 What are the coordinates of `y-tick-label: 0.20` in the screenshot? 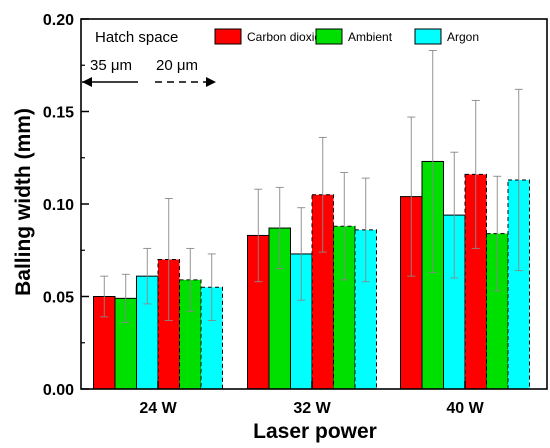 It's located at (58, 20).